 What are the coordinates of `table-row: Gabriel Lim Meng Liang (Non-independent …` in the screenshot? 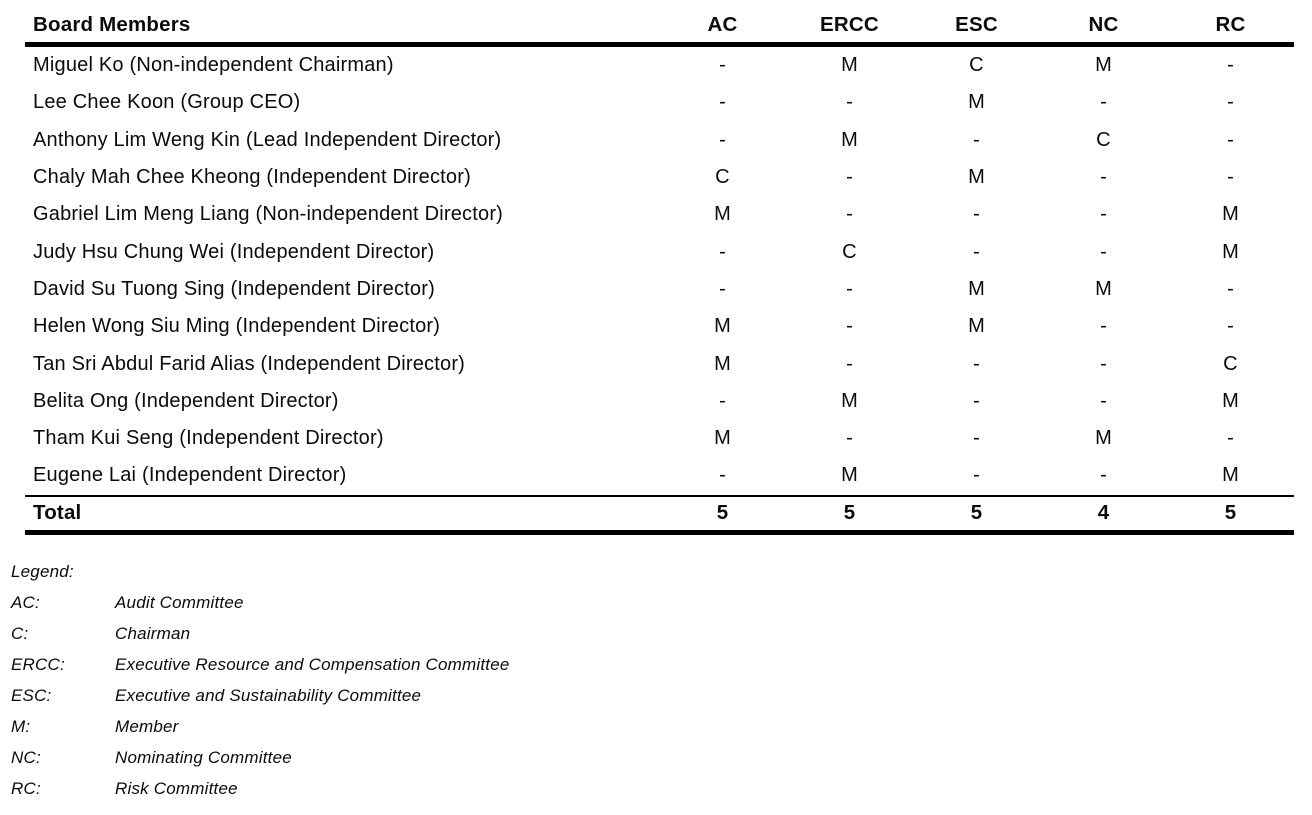 It's located at (659, 214).